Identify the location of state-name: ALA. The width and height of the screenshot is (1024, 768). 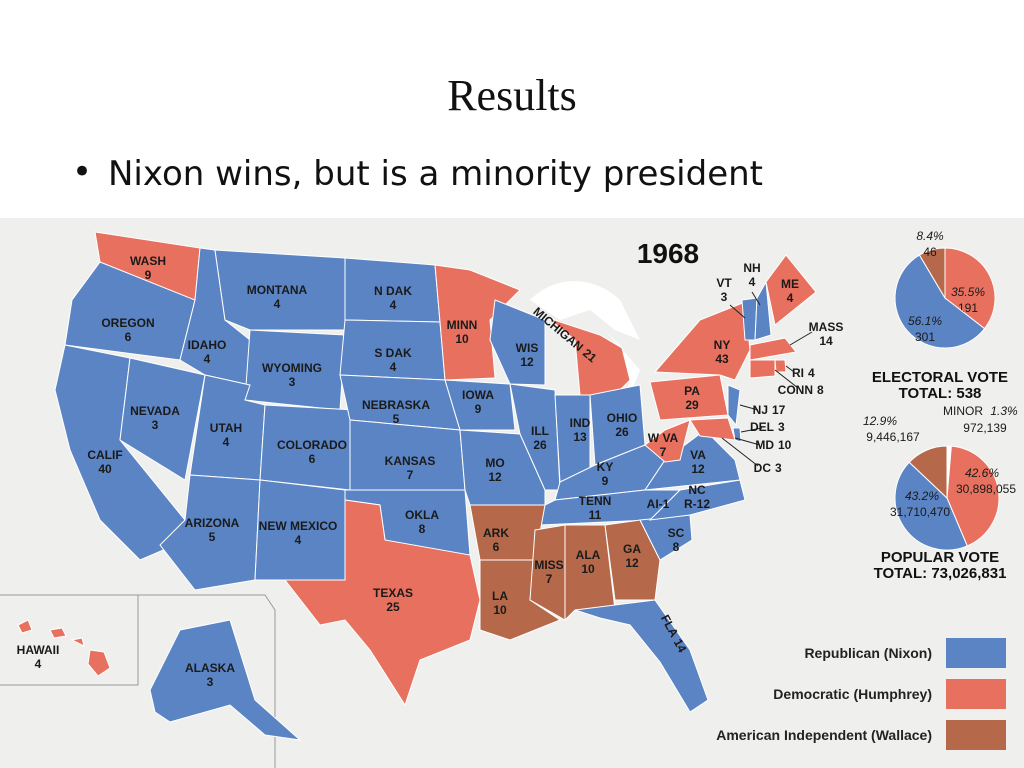
(588, 555).